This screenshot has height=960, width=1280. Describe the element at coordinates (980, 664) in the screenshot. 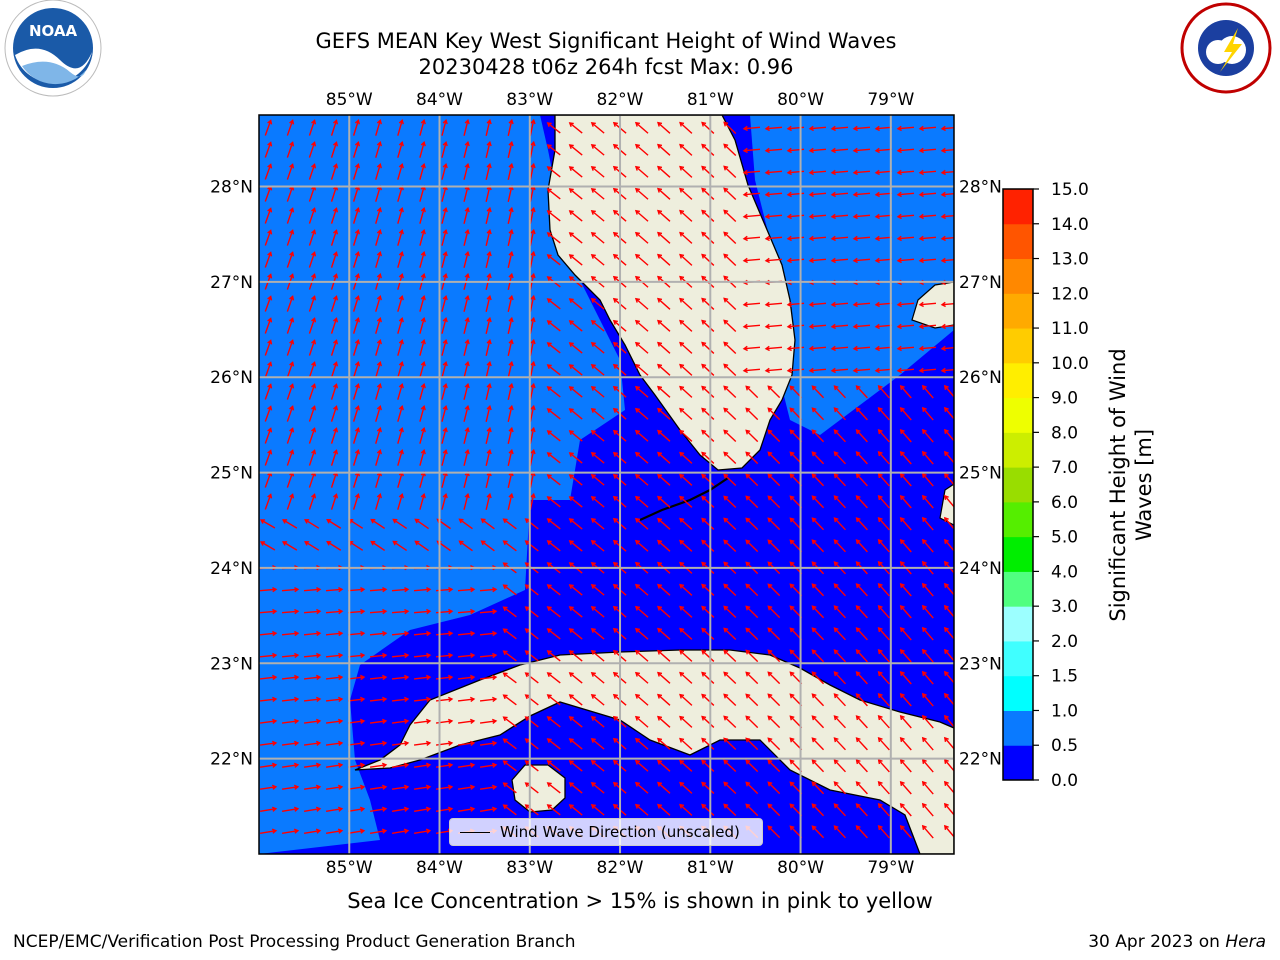

I see `latitude-label: 23°N` at that location.